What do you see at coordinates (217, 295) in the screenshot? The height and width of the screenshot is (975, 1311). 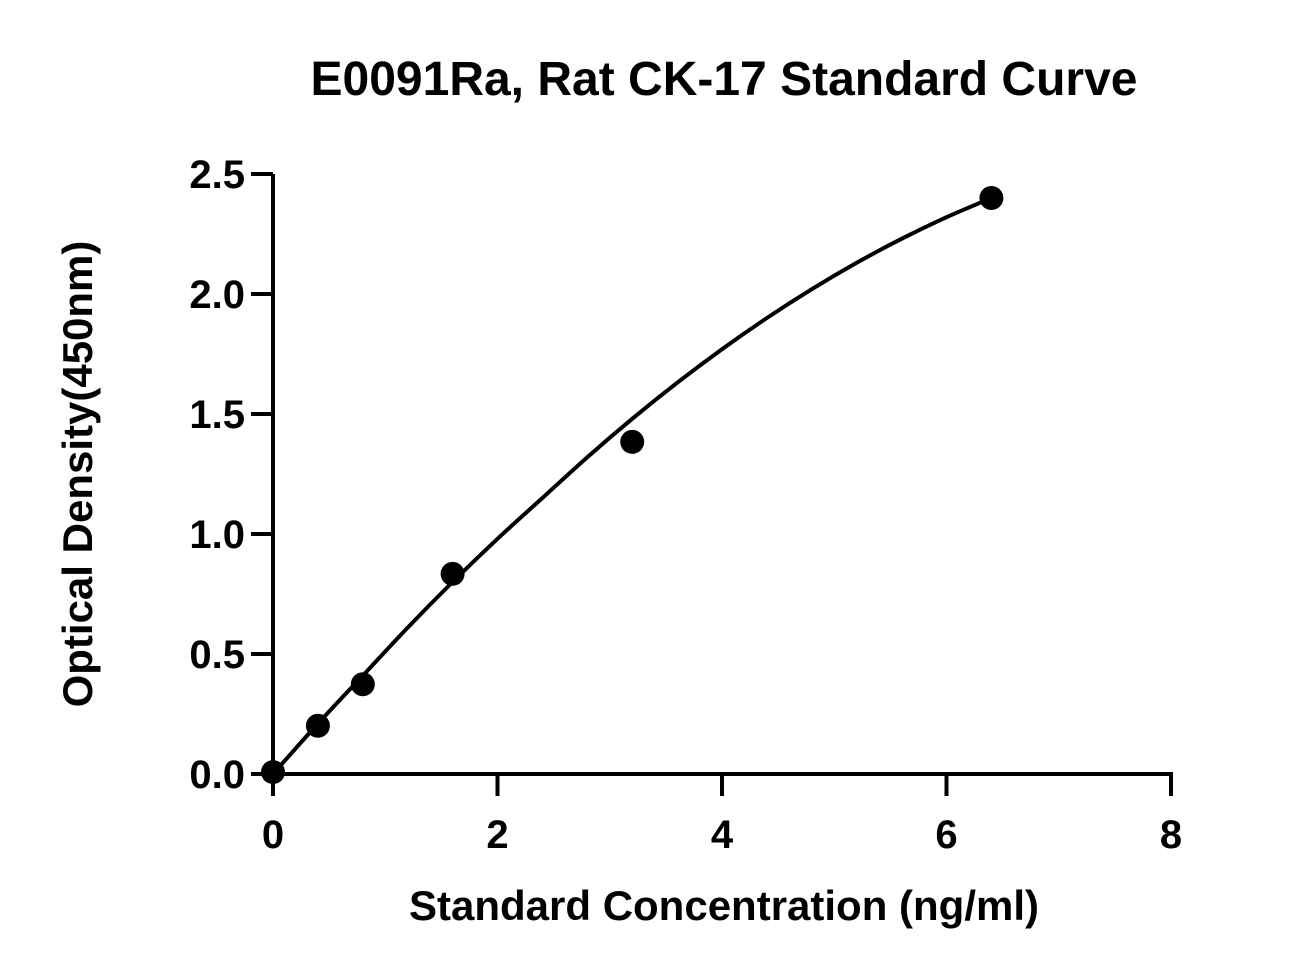 I see `y-tick-label: 2.0` at bounding box center [217, 295].